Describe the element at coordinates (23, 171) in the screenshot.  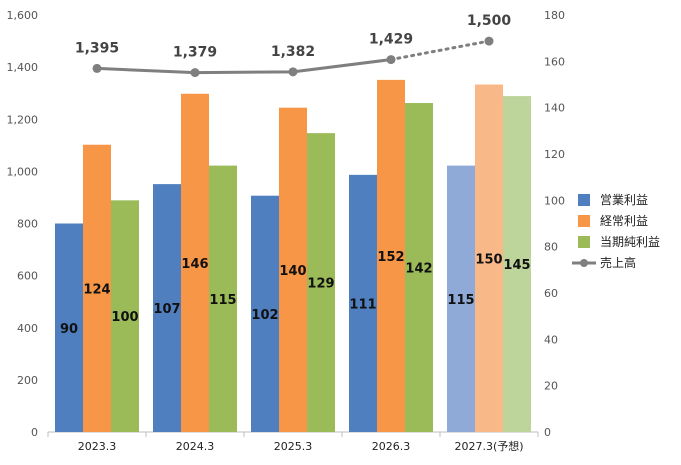
I see `y-left-tick-label: 1,000` at that location.